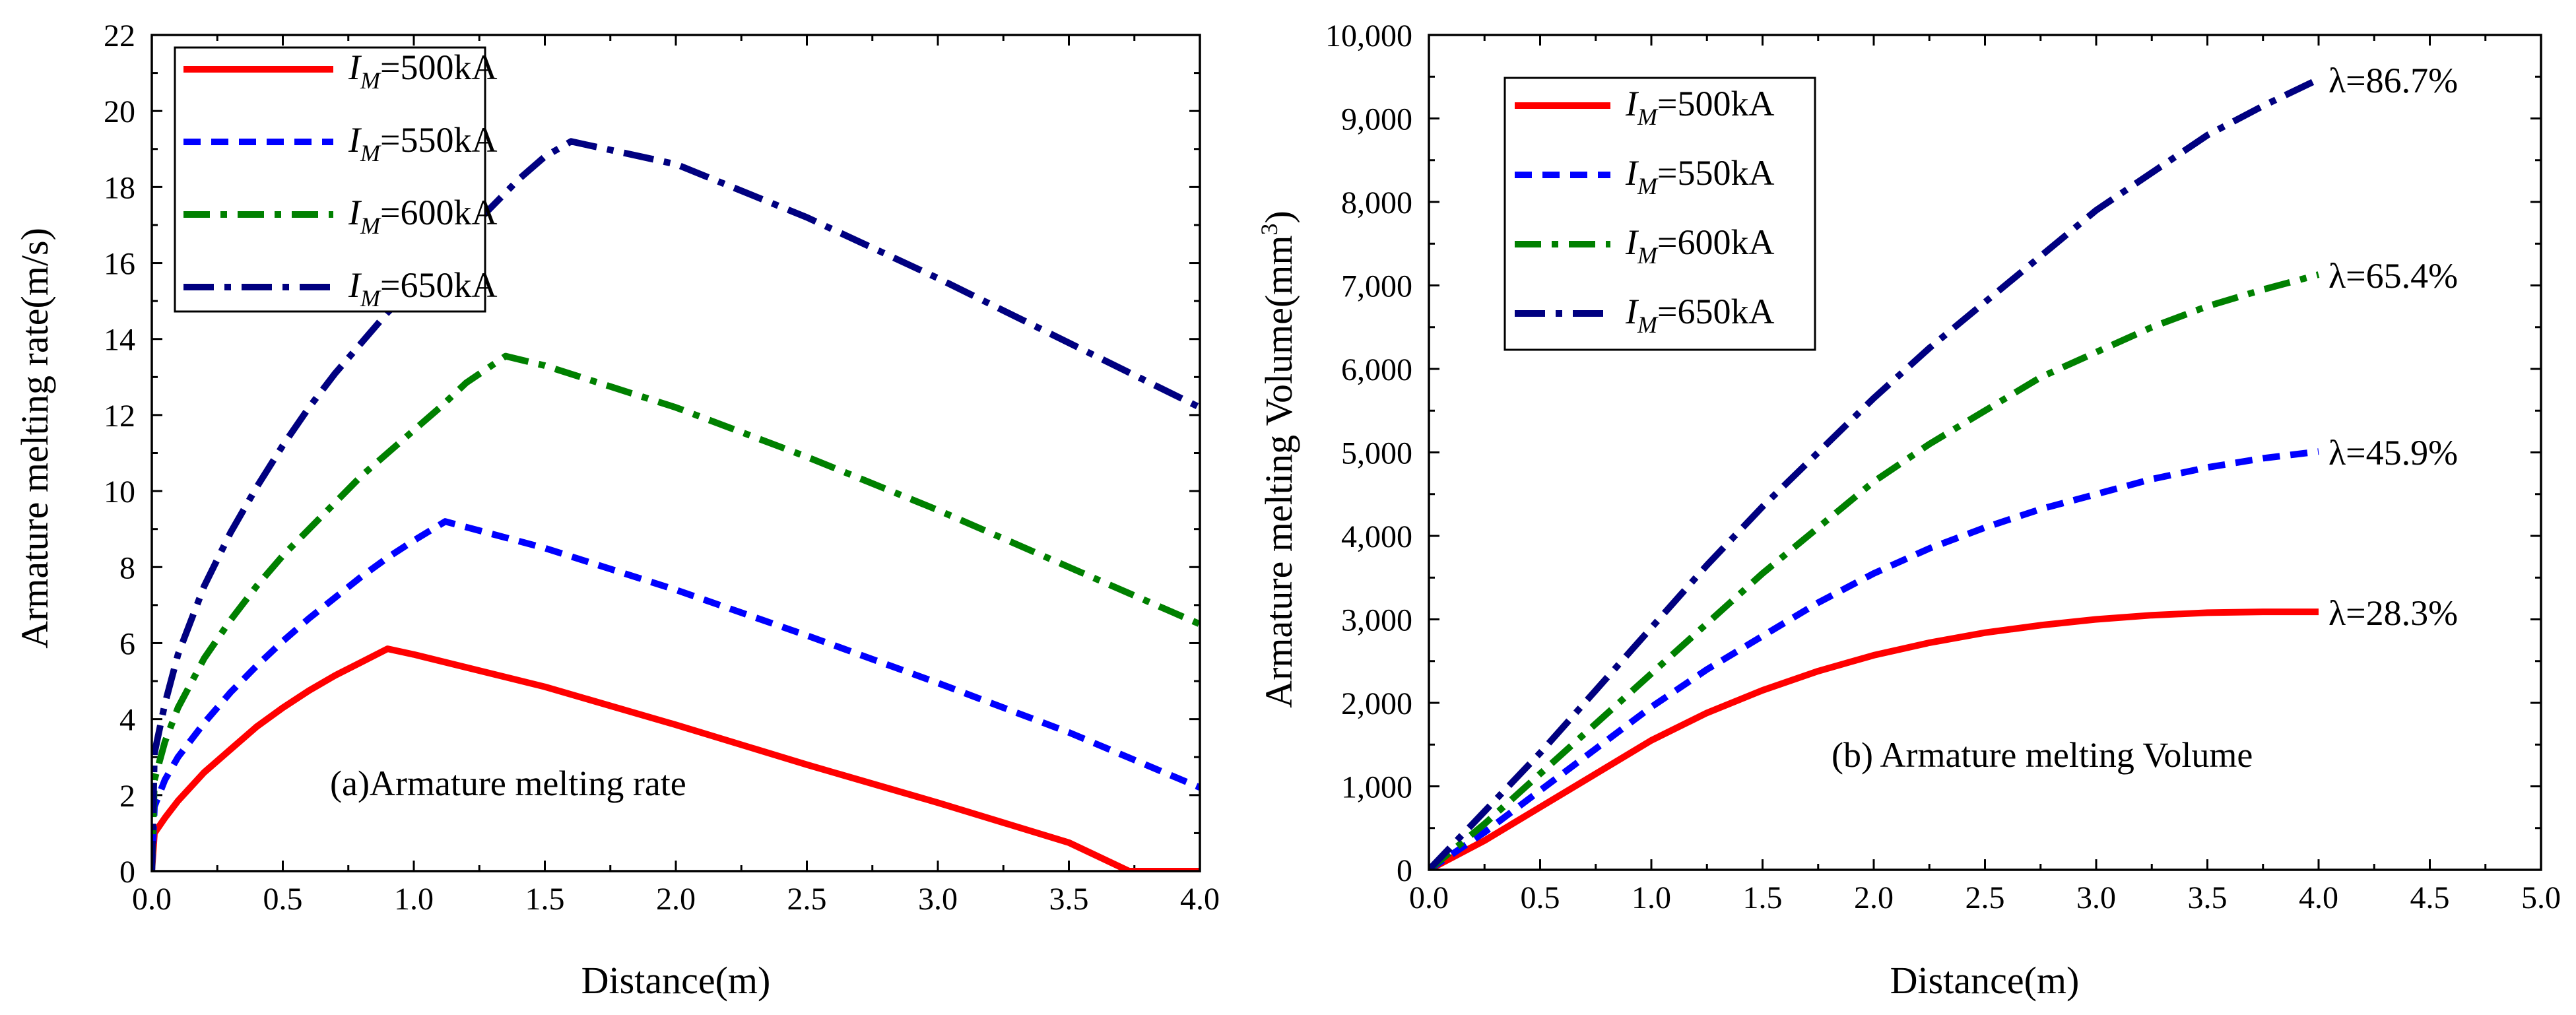 The height and width of the screenshot is (1015, 2576). Describe the element at coordinates (1874, 897) in the screenshot. I see `chart-b-xtick-label: 2.0` at that location.